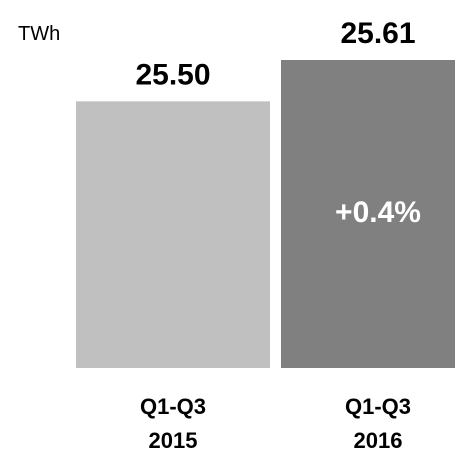 The width and height of the screenshot is (455, 450). What do you see at coordinates (39, 34) in the screenshot?
I see `unit-label: TWh` at bounding box center [39, 34].